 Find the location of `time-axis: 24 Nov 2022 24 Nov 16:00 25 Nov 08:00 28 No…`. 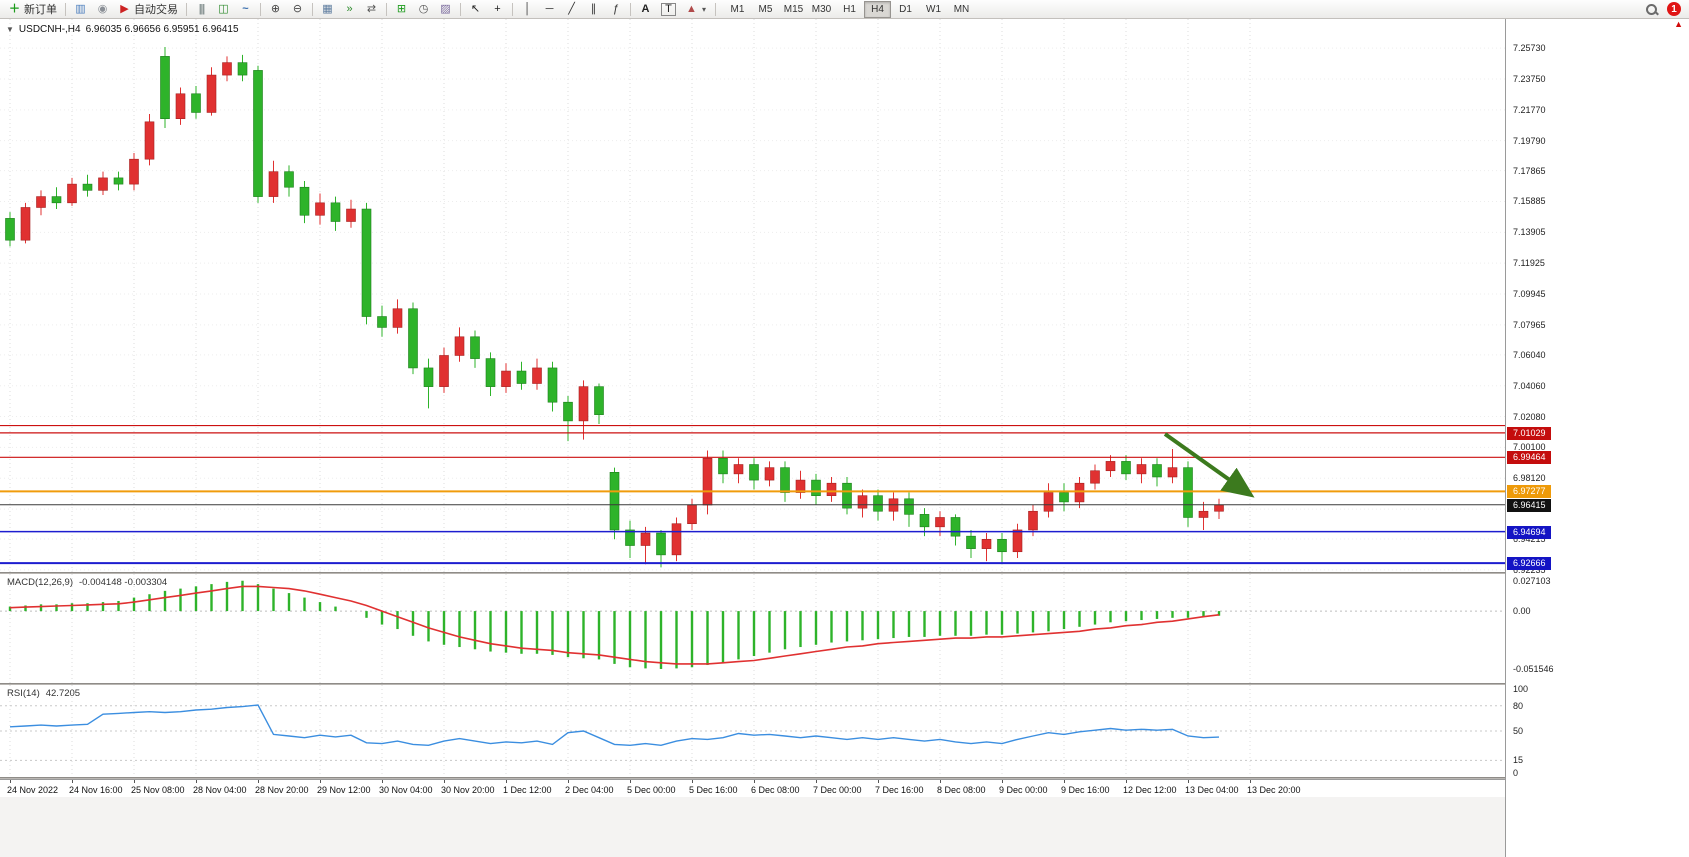

time-axis: 24 Nov 2022 24 Nov 16:00 25 Nov 08:00 28 No… is located at coordinates (752, 788).